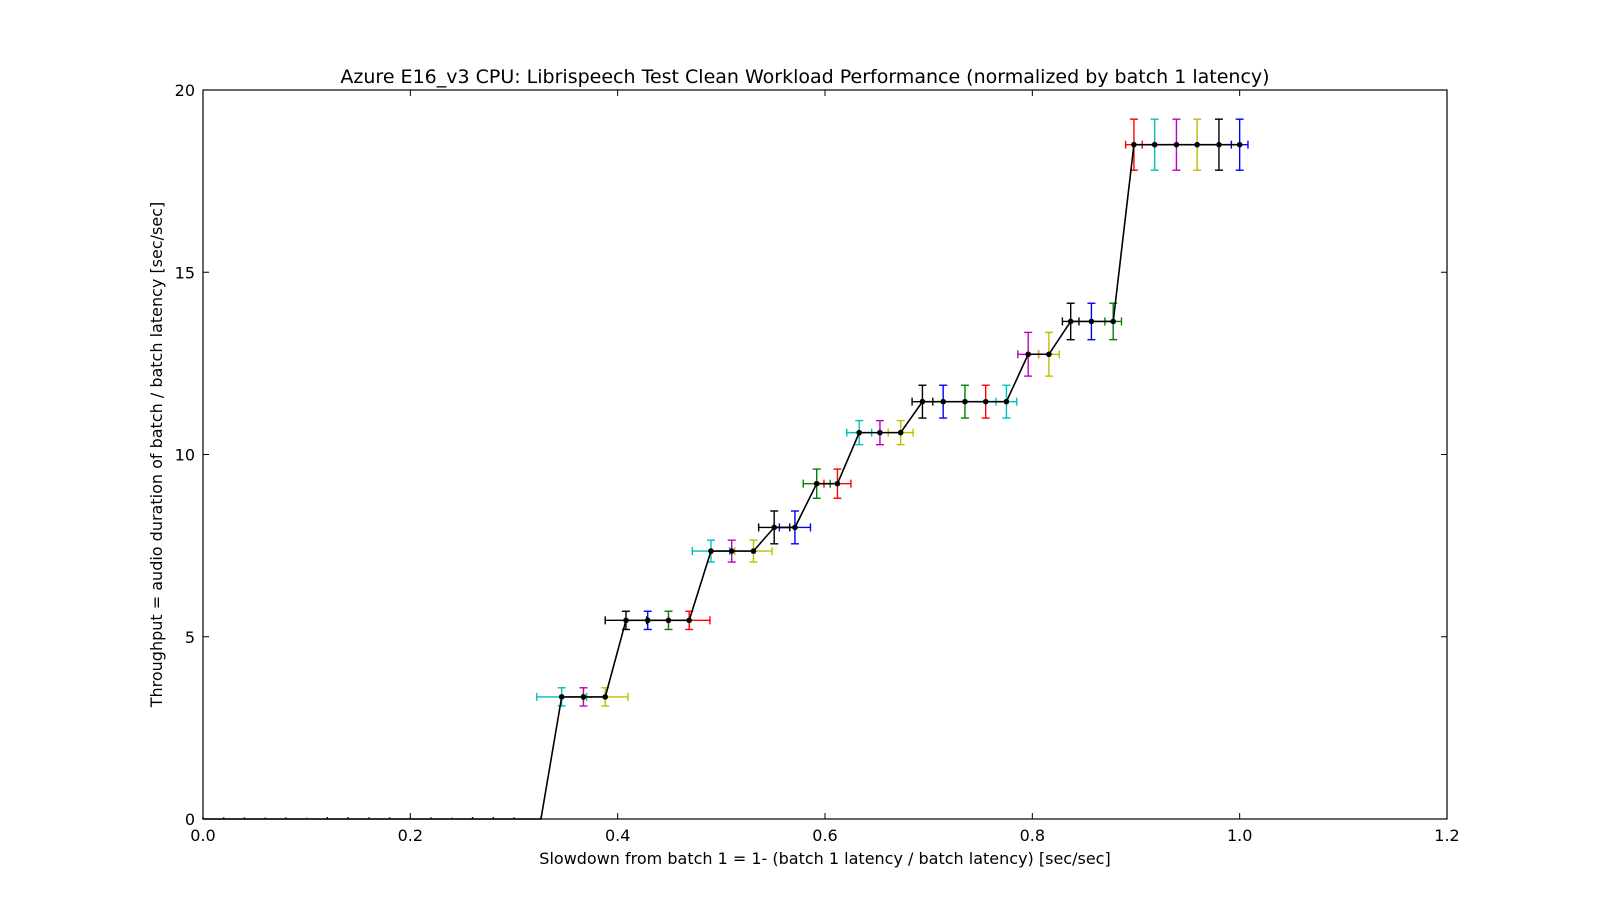 The height and width of the screenshot is (905, 1600). Describe the element at coordinates (410, 835) in the screenshot. I see `x-tick-label: 0.2` at that location.